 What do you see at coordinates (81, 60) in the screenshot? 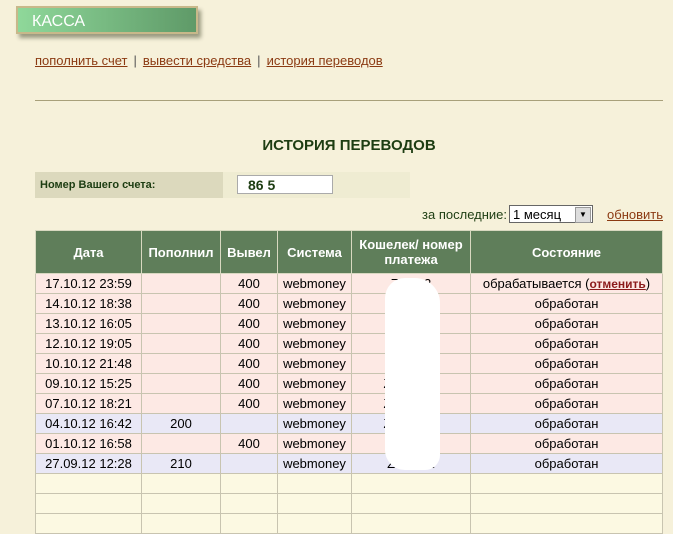
I see `nav-deposit: пополнить счет` at bounding box center [81, 60].